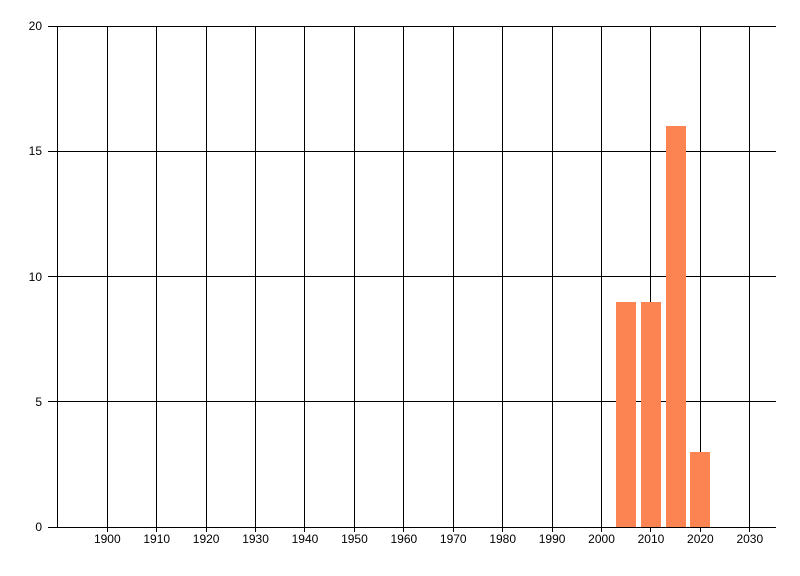  Describe the element at coordinates (305, 539) in the screenshot. I see `x-axis-label-1940: 1940` at that location.